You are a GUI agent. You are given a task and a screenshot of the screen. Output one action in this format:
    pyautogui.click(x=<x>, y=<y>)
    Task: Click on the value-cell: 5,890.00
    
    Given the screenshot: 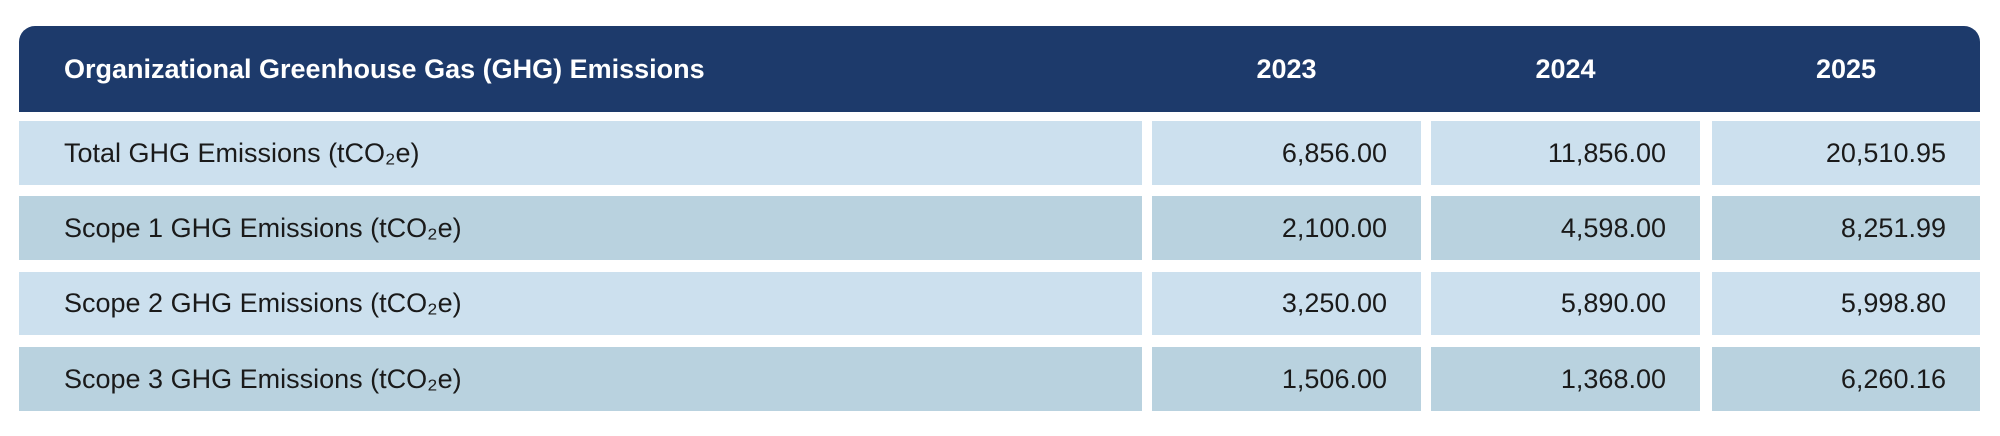 What is the action you would take?
    pyautogui.click(x=1565, y=303)
    